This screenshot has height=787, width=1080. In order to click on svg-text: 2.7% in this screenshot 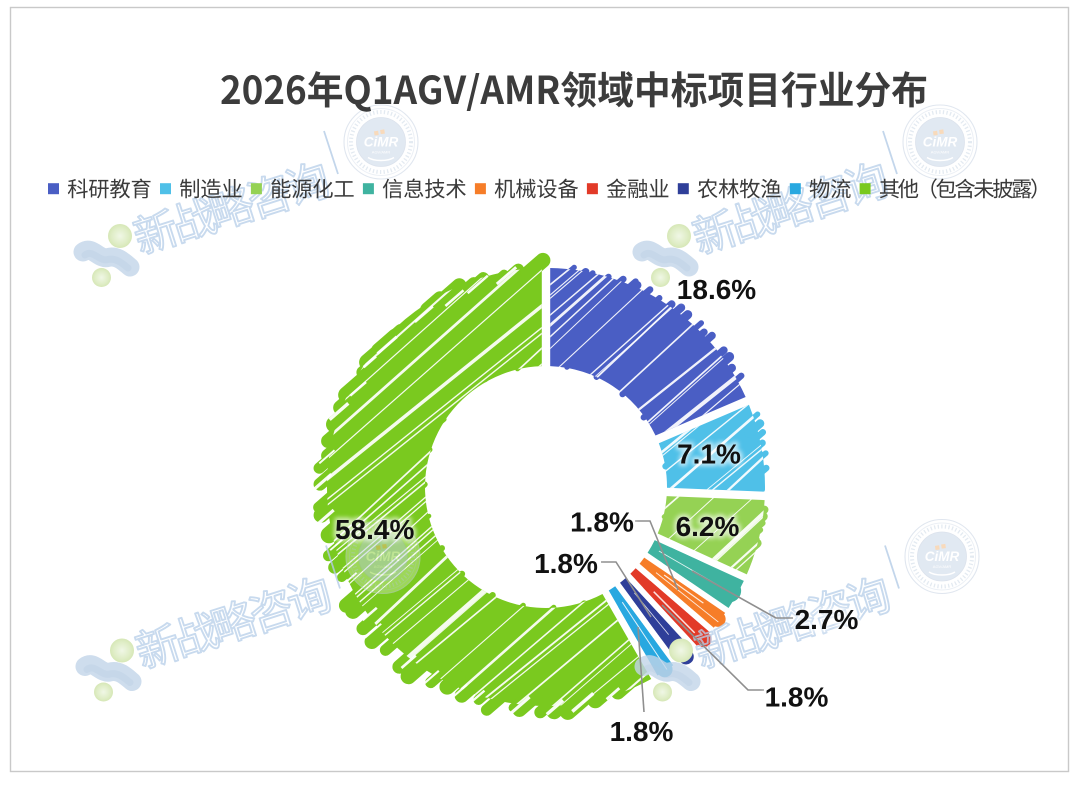, I will do `click(827, 619)`.